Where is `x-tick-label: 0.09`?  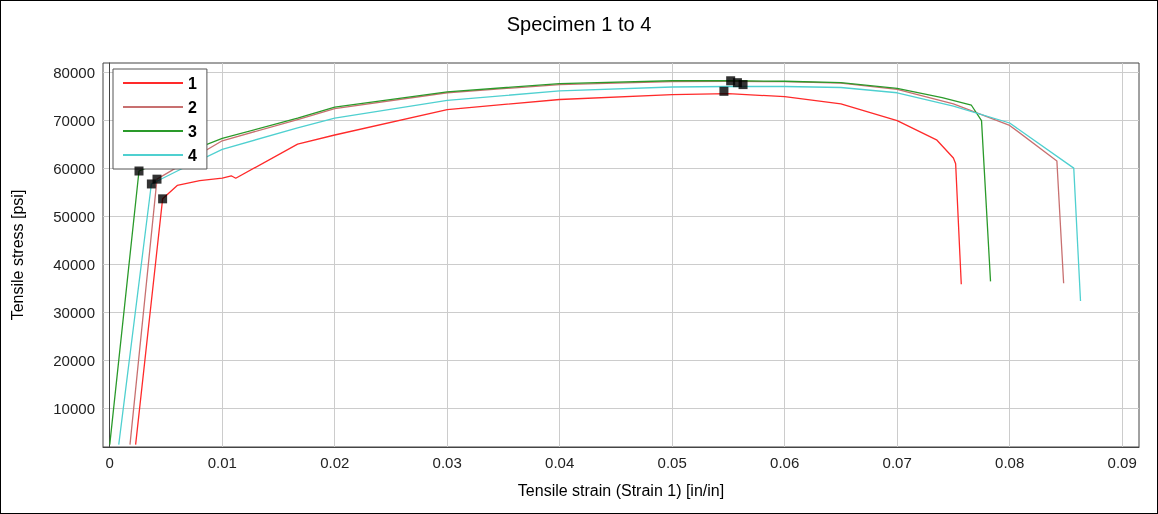 x-tick-label: 0.09 is located at coordinates (1122, 462).